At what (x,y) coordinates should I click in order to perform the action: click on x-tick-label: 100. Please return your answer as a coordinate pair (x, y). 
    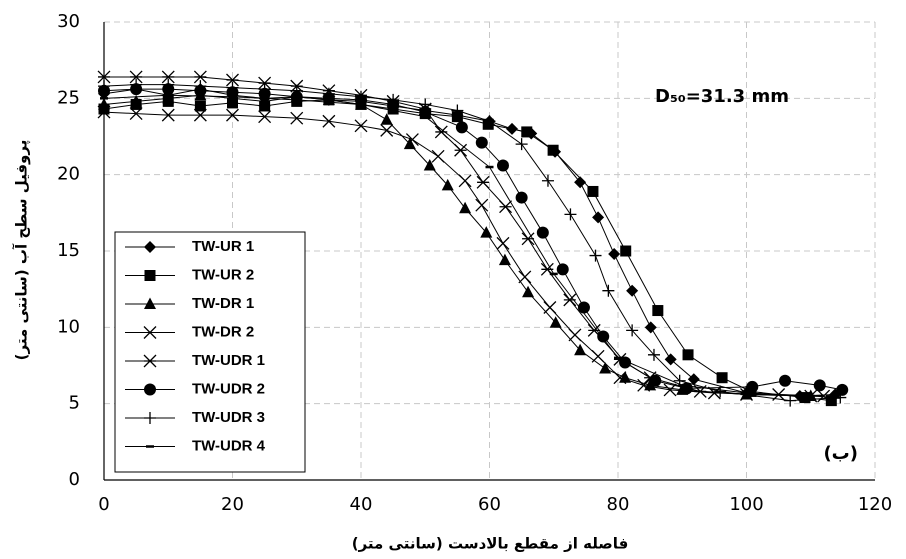
    Looking at the image, I should click on (746, 504).